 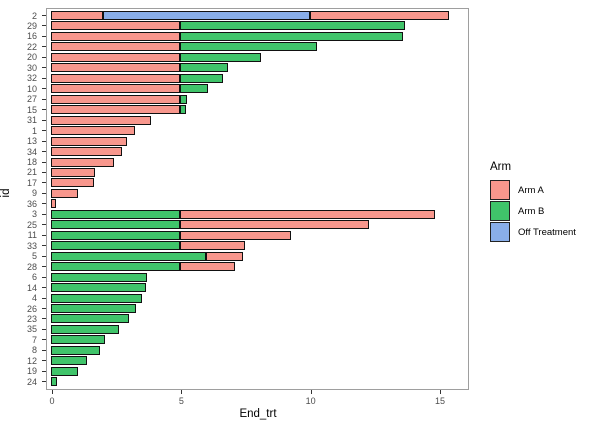 What do you see at coordinates (31, 371) in the screenshot?
I see `y-tick-label: 19` at bounding box center [31, 371].